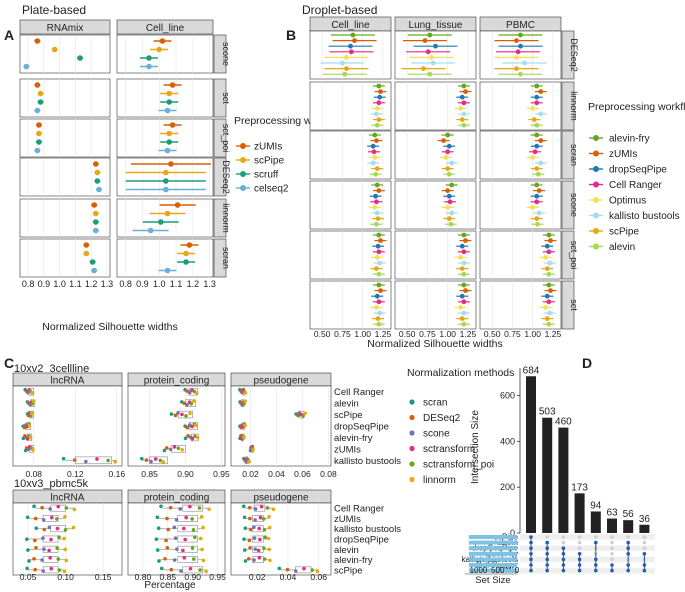 Image resolution: width=685 pixels, height=592 pixels. What do you see at coordinates (28, 284) in the screenshot?
I see `x-tick-label: 0.8` at bounding box center [28, 284].